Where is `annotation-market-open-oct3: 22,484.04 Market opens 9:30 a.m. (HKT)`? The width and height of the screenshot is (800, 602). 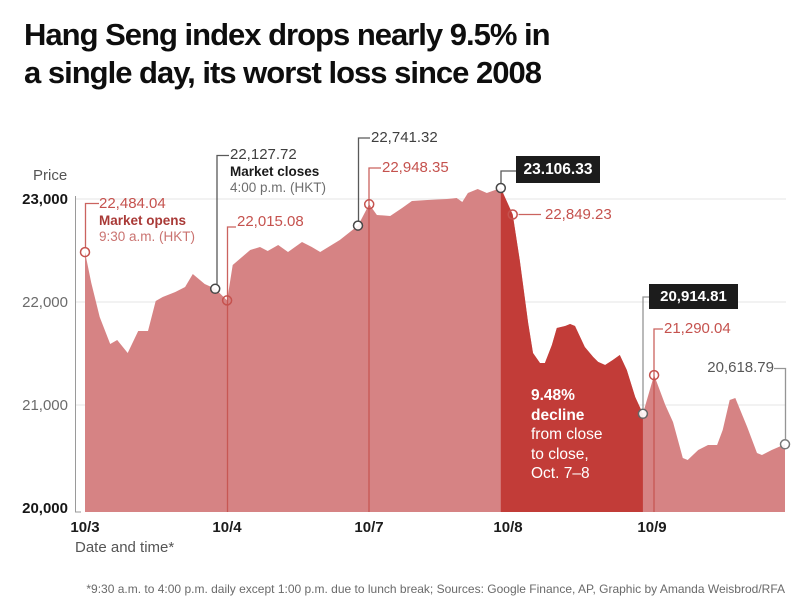 annotation-market-open-oct3: 22,484.04 Market opens 9:30 a.m. (HKT) is located at coordinates (147, 220).